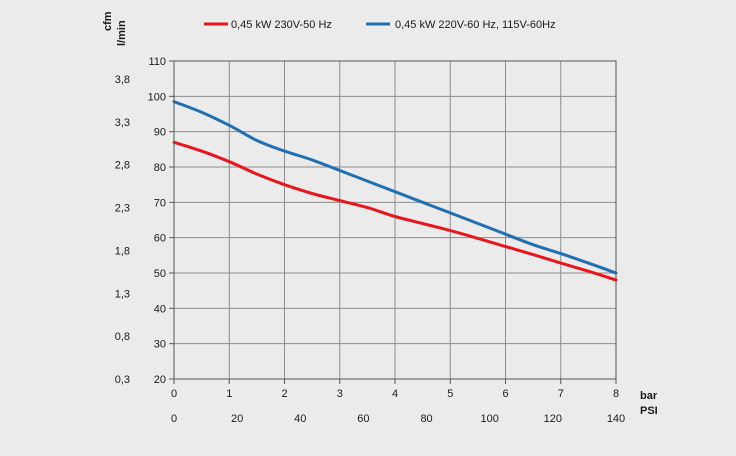 The image size is (736, 456). What do you see at coordinates (122, 230) in the screenshot?
I see `y-ticks-cfm: 0,3 0,8 1,3 1,8 2,3 2,8 3,3 3,8` at bounding box center [122, 230].